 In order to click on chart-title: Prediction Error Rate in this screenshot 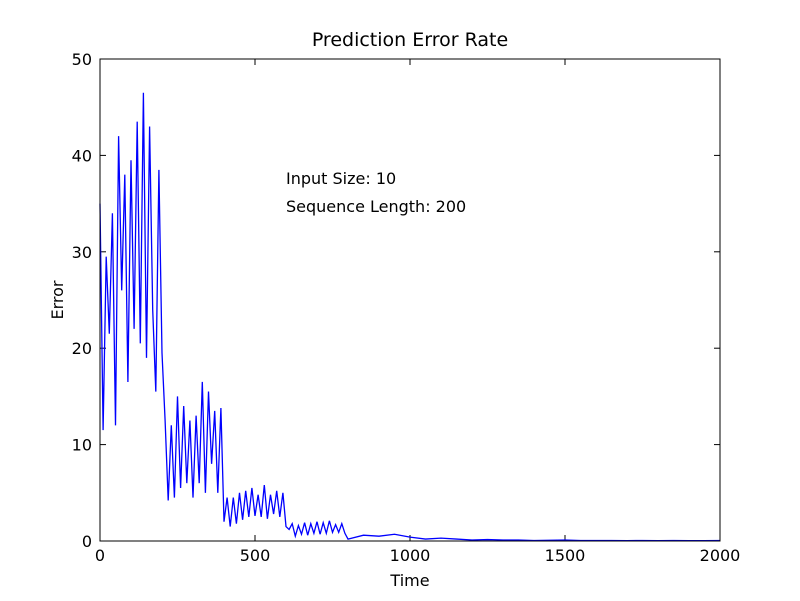, I will do `click(410, 40)`.